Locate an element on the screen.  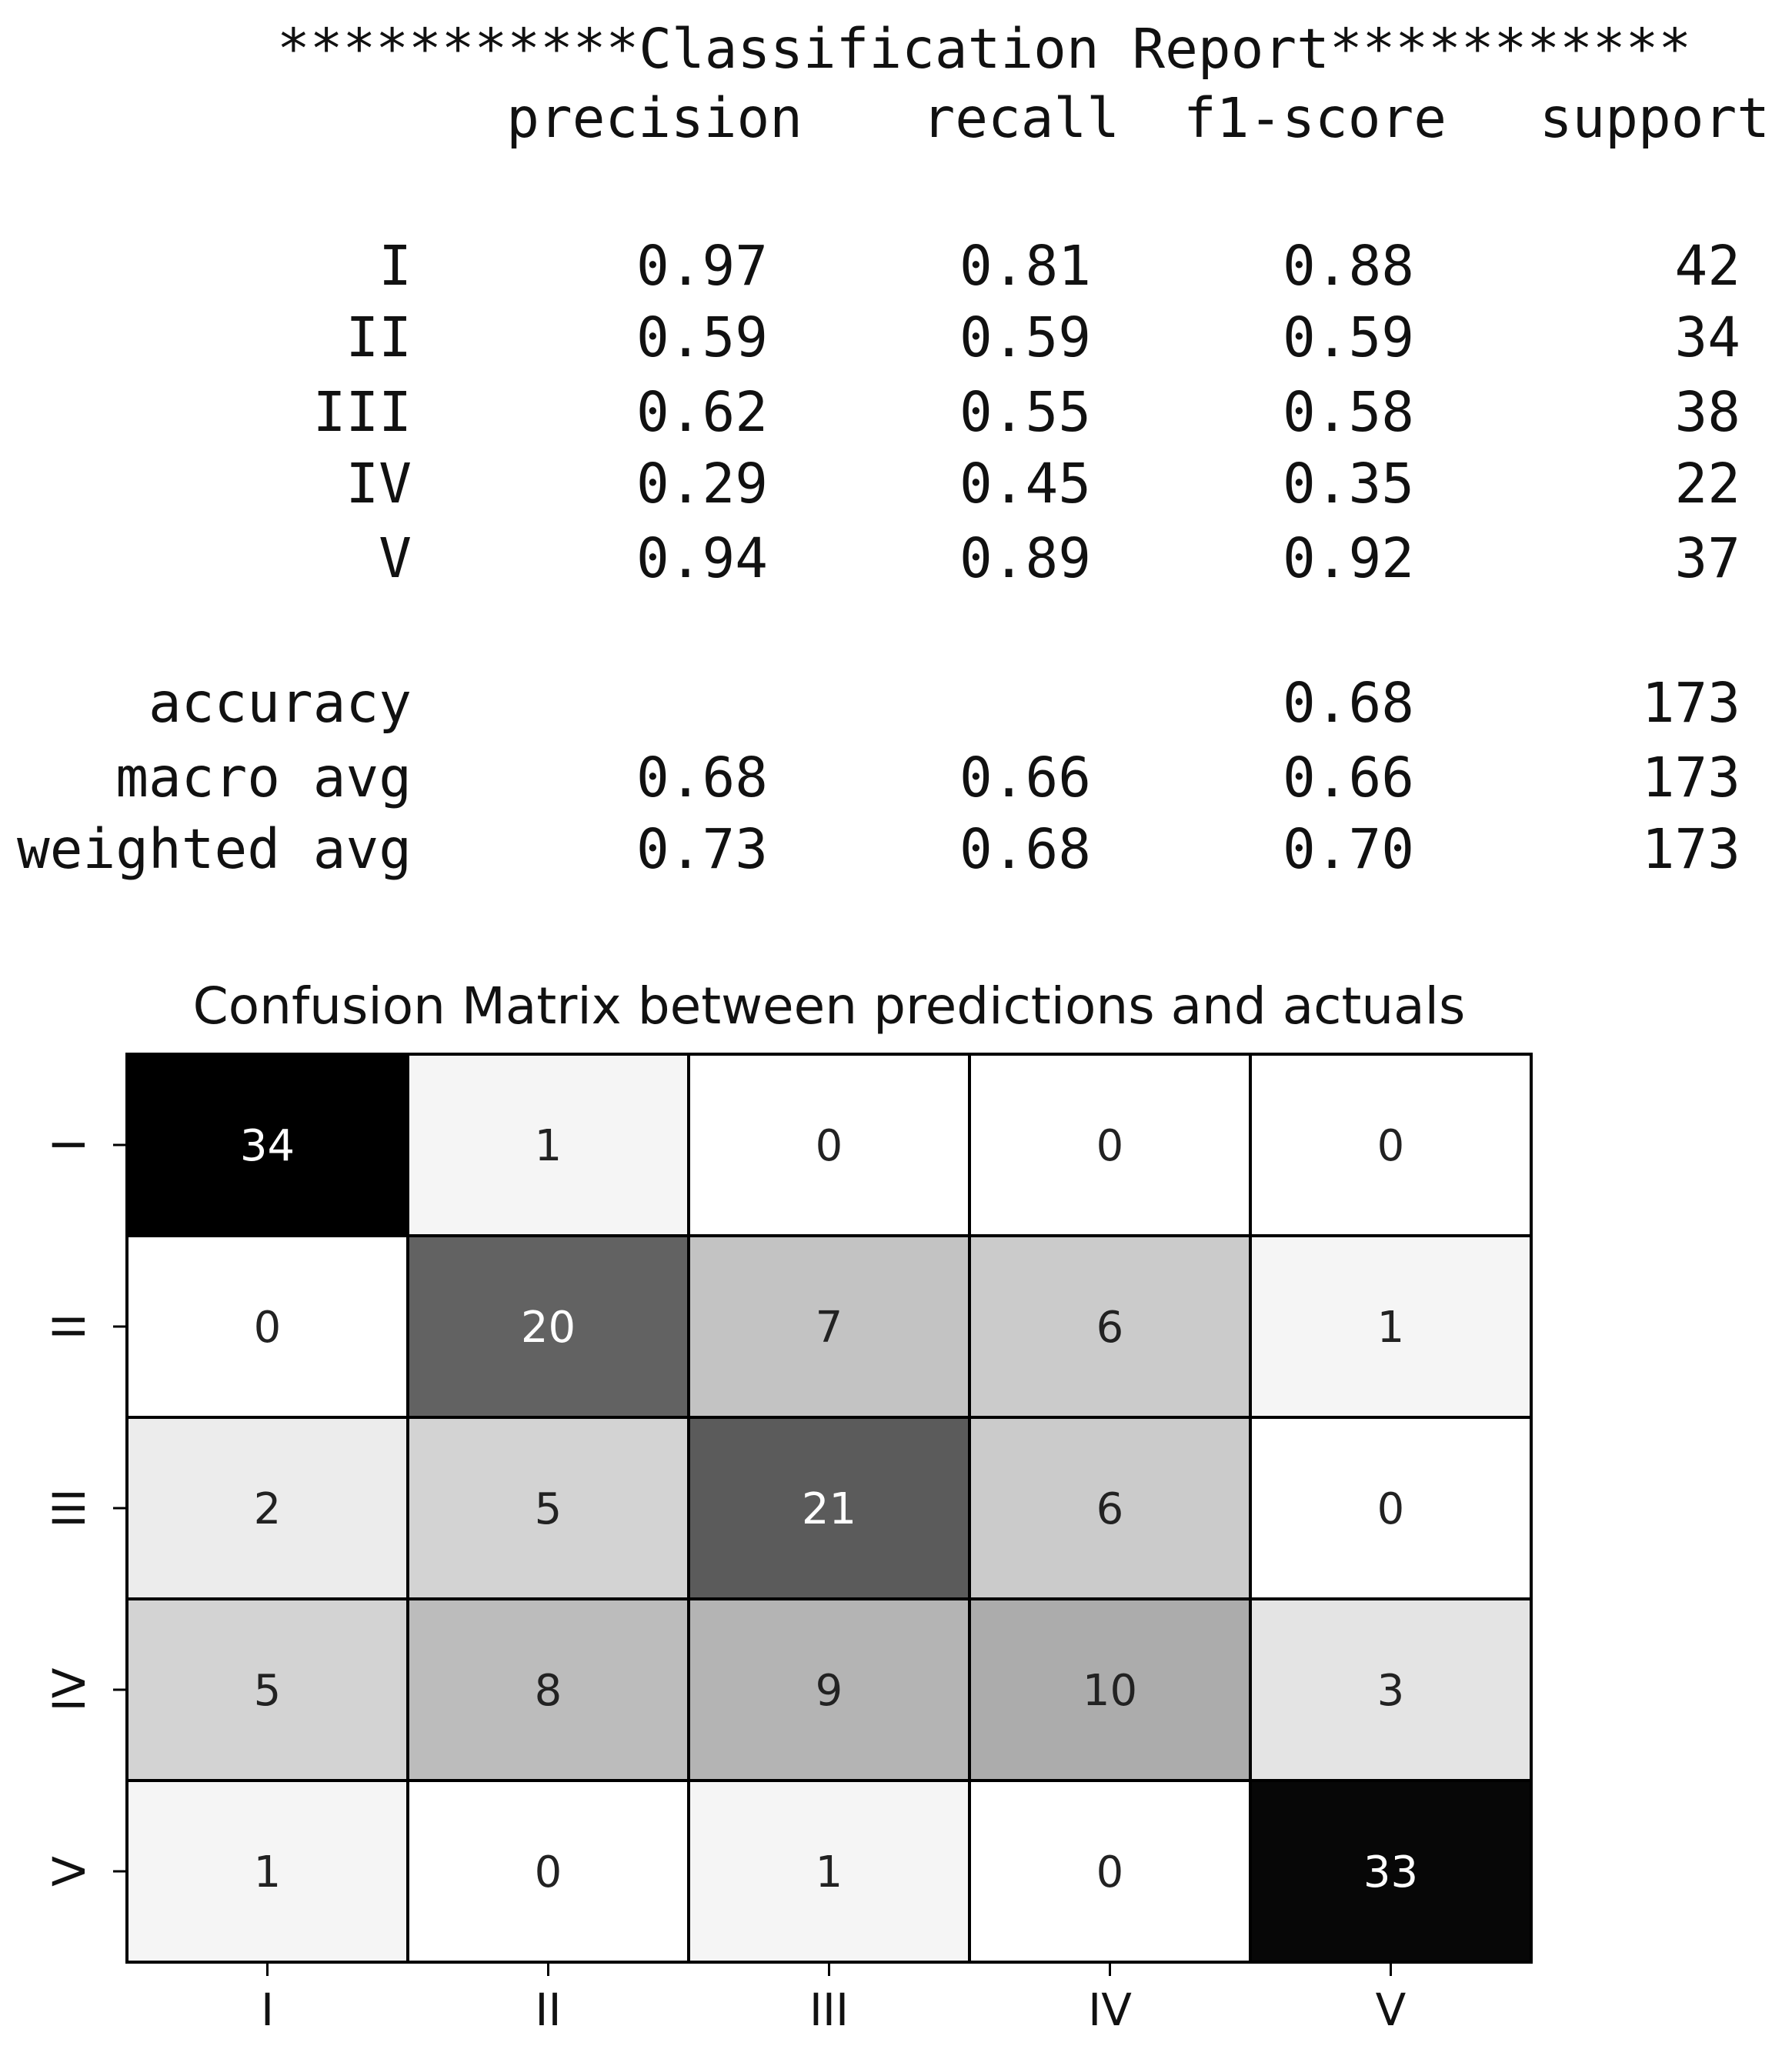
cell-value-label: 33 is located at coordinates (1390, 1872).